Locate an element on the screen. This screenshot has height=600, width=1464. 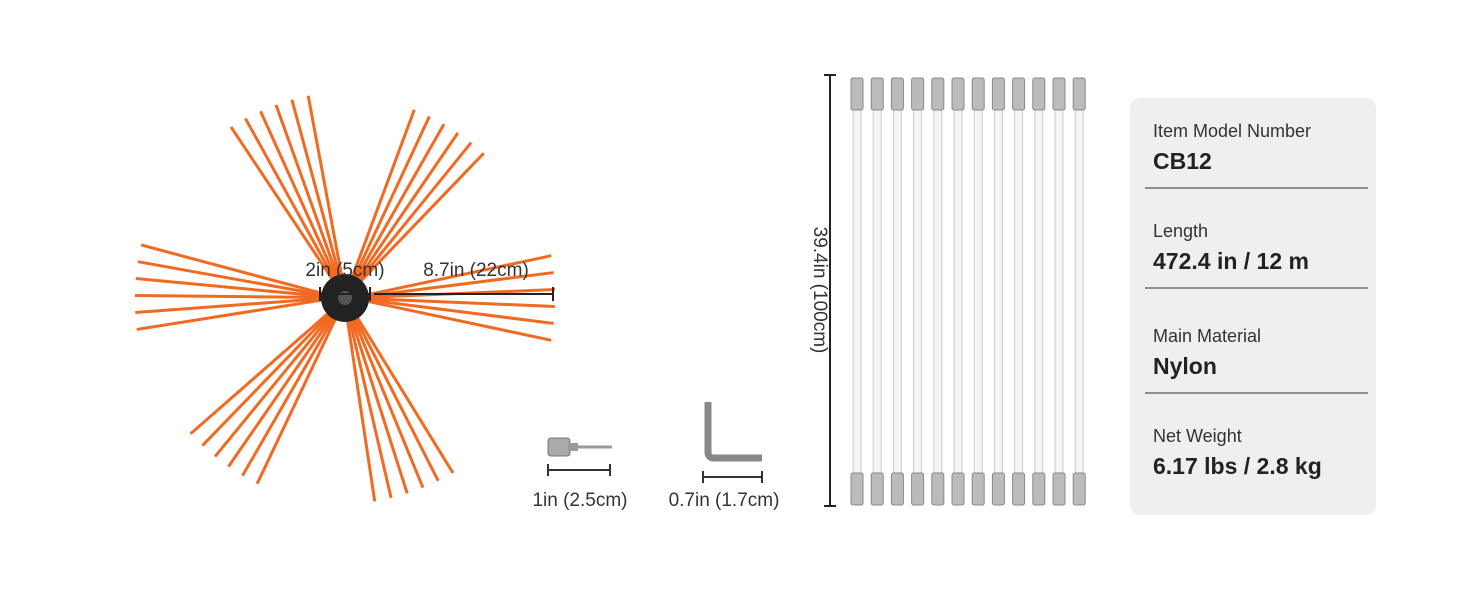
spec-label: Item Model Number is located at coordinates (1232, 131).